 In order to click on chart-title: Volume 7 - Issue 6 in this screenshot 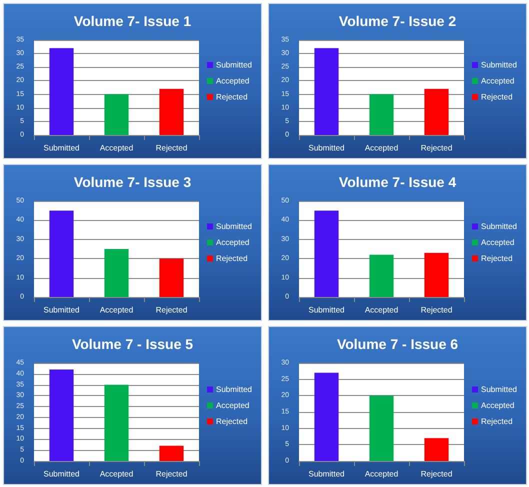, I will do `click(397, 344)`.